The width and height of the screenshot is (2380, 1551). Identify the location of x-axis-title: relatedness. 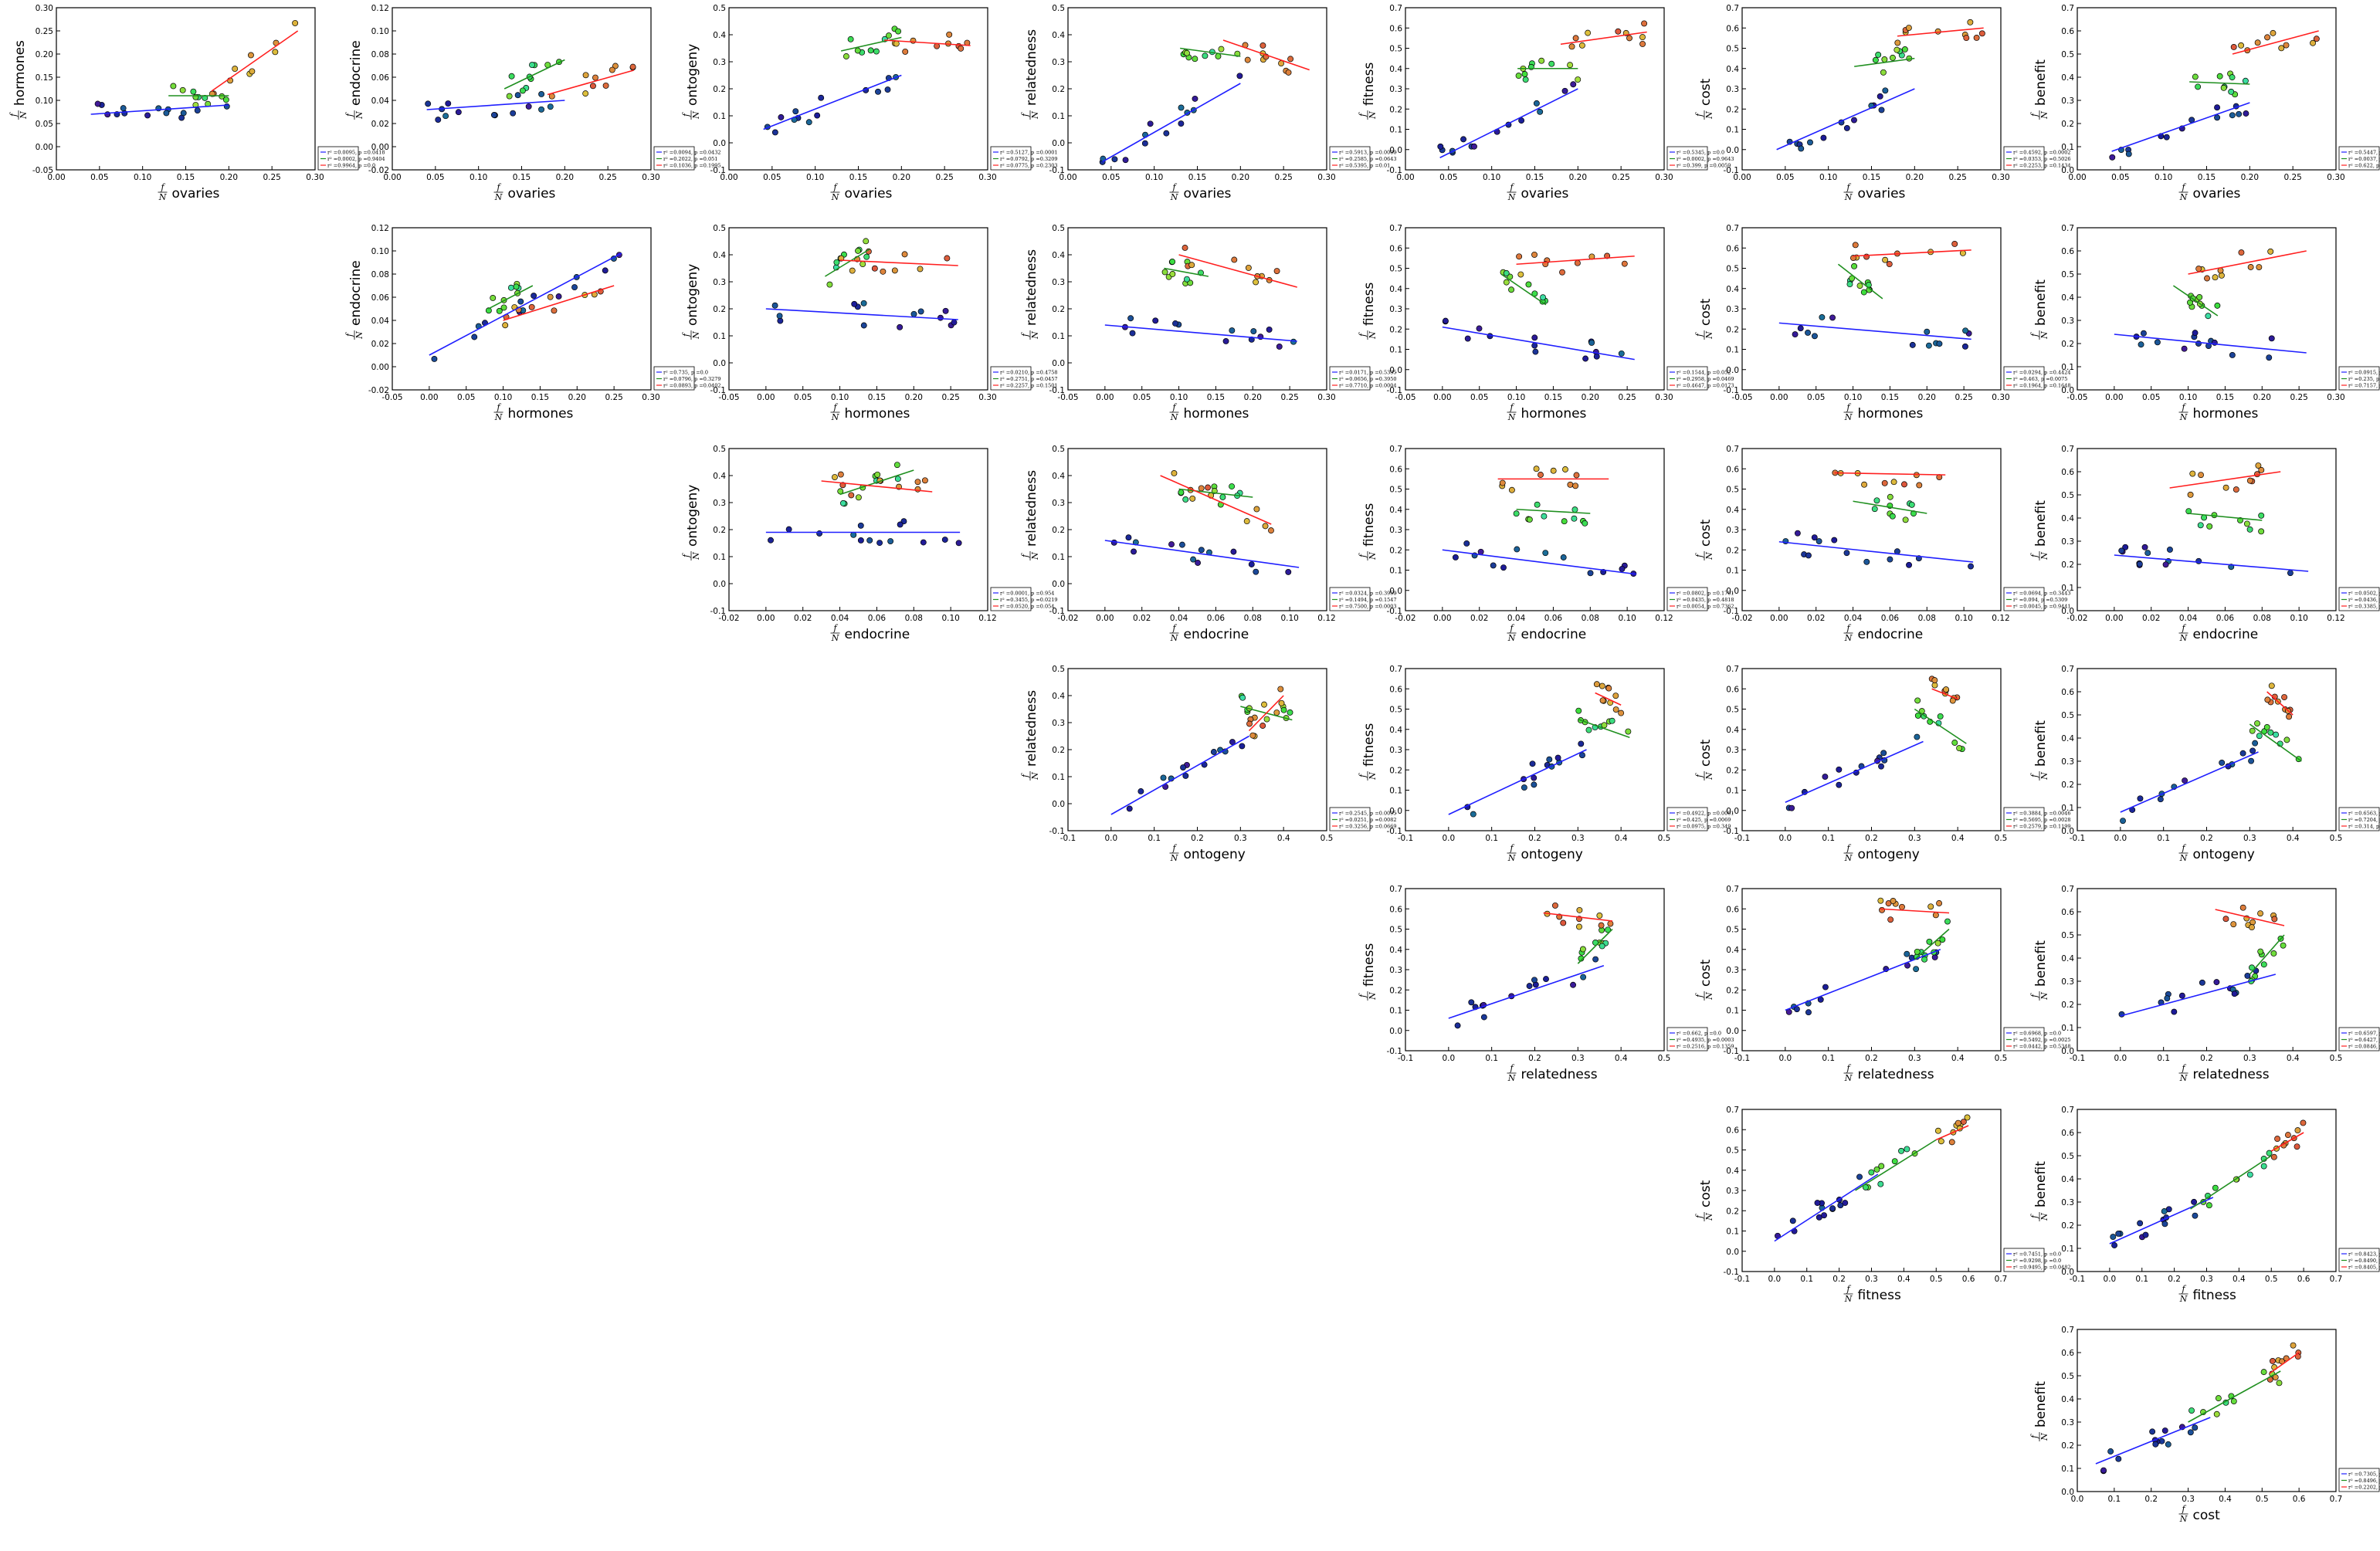
(1896, 1074).